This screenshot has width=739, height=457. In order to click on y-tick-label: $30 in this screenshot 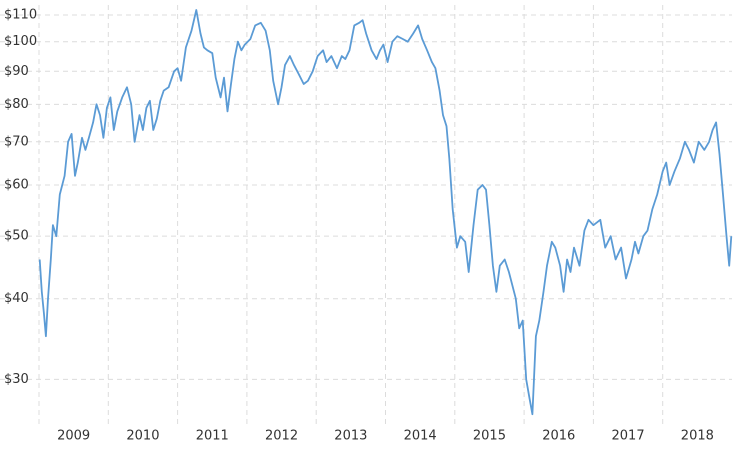, I will do `click(16, 379)`.